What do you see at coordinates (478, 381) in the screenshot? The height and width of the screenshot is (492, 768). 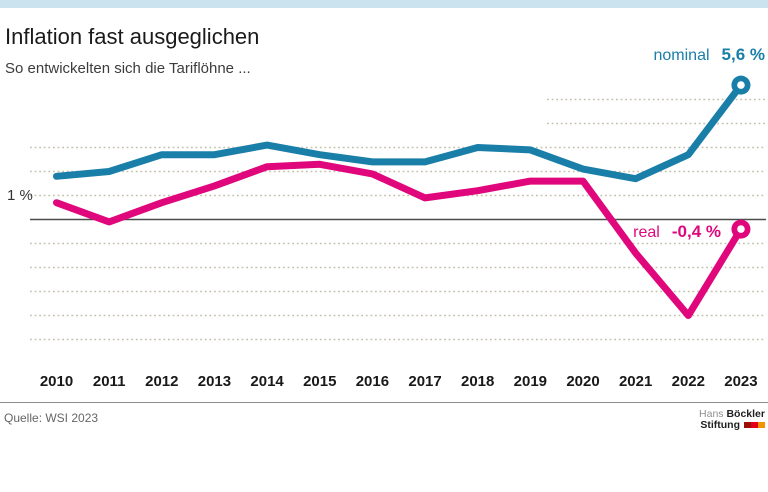 I see `x-axis-label-2018: 2018` at bounding box center [478, 381].